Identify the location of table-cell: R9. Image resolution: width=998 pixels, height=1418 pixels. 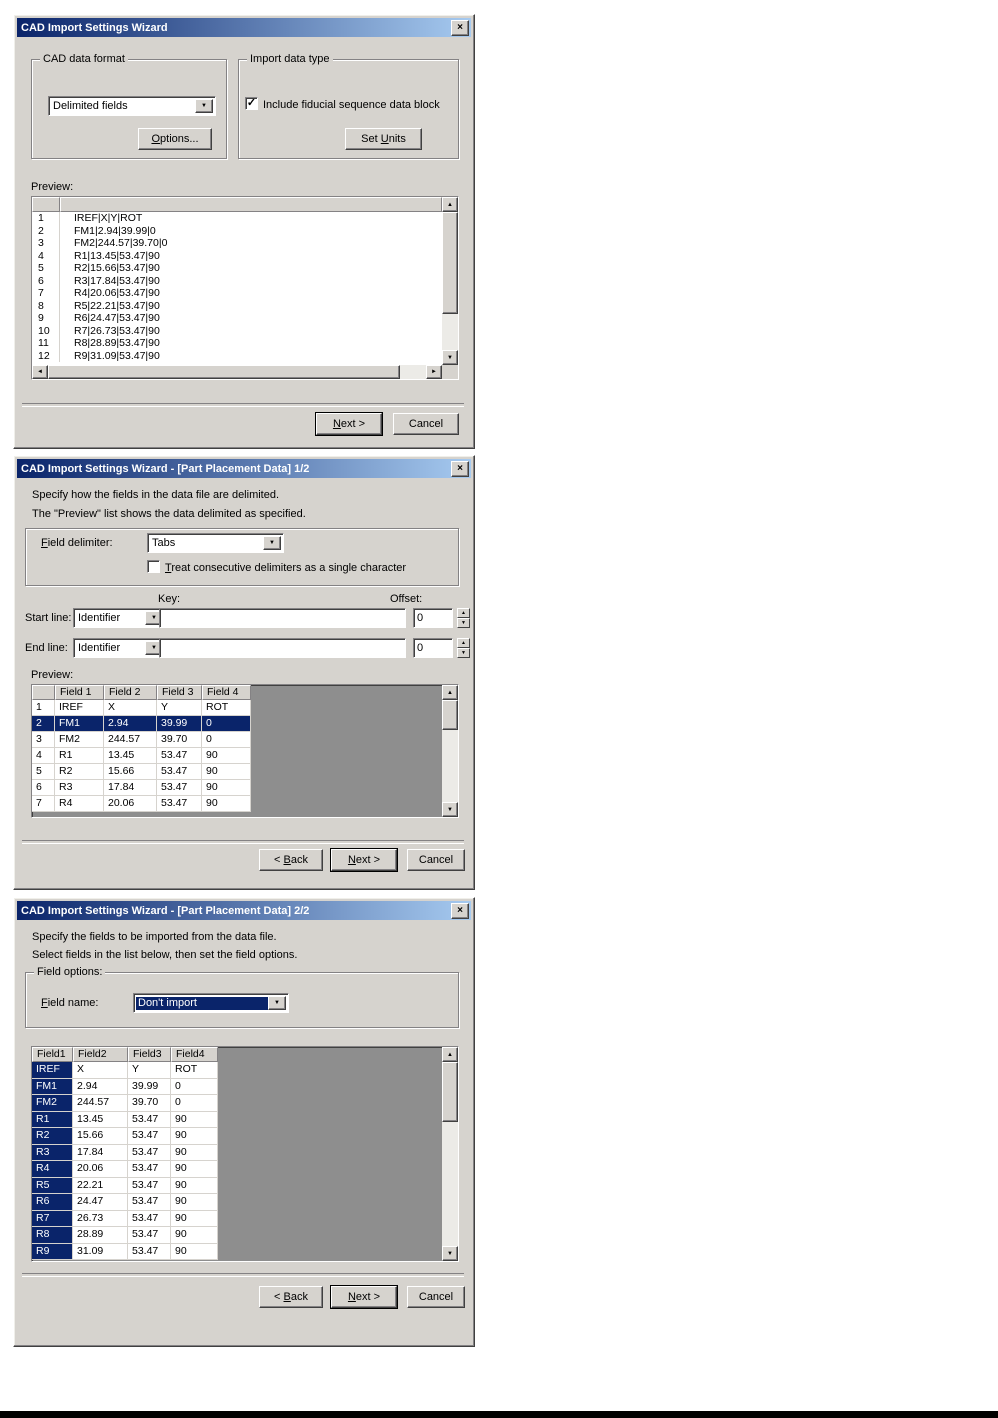
(52, 1251).